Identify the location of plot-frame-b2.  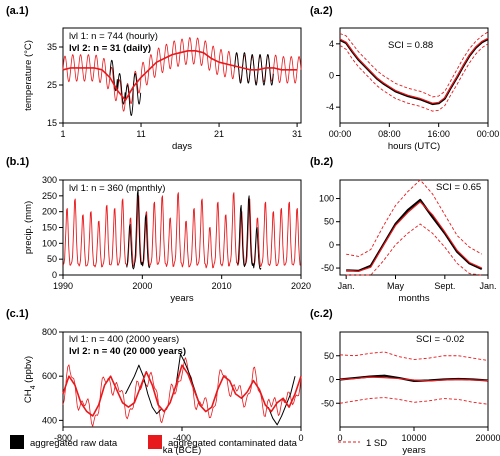
(414, 227).